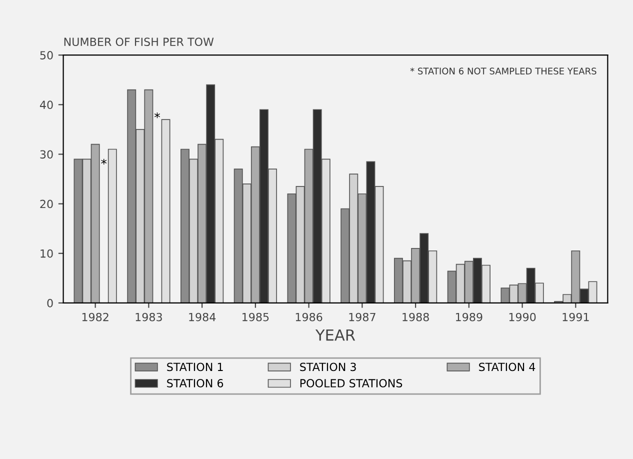 The height and width of the screenshot is (459, 633). I want to click on x-tick-label: 1990, so click(522, 317).